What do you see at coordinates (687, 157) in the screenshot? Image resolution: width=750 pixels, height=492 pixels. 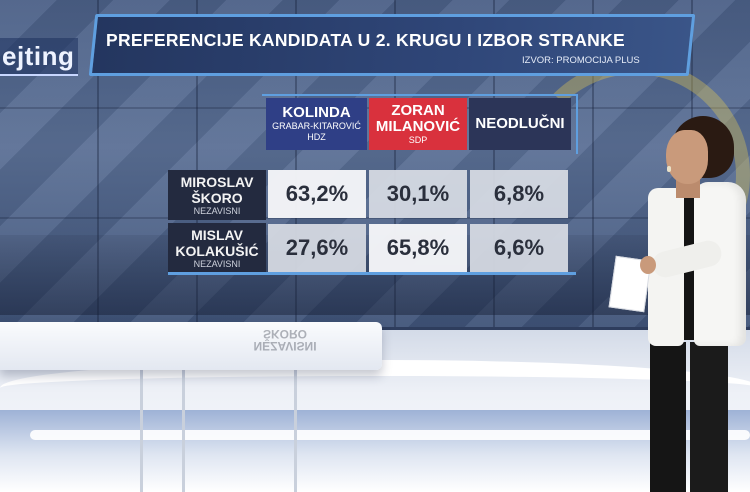 I see `presenter-face` at bounding box center [687, 157].